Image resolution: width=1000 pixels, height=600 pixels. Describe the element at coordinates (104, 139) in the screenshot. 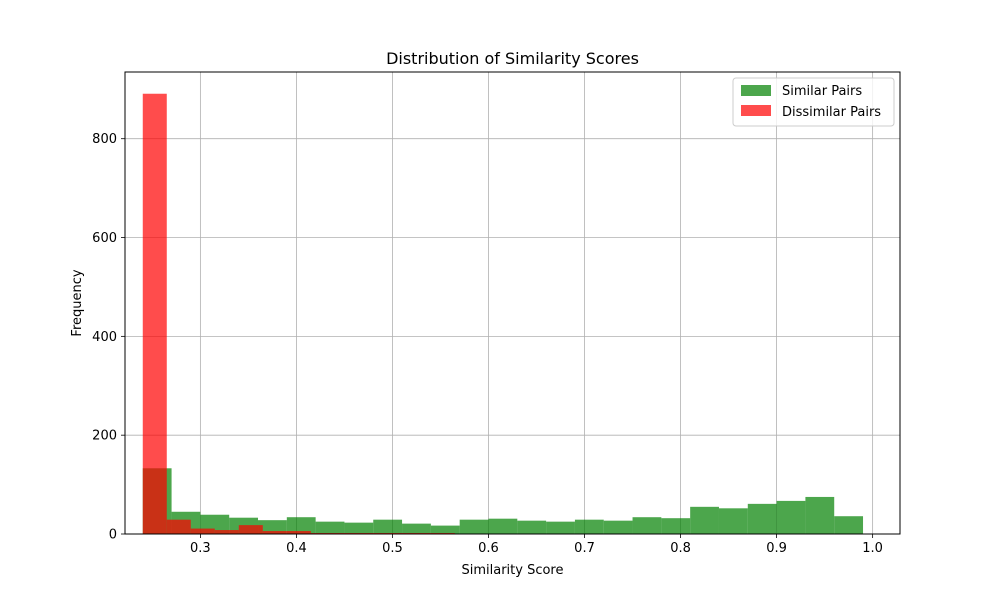

I see `y-tick-label-4: 800` at that location.